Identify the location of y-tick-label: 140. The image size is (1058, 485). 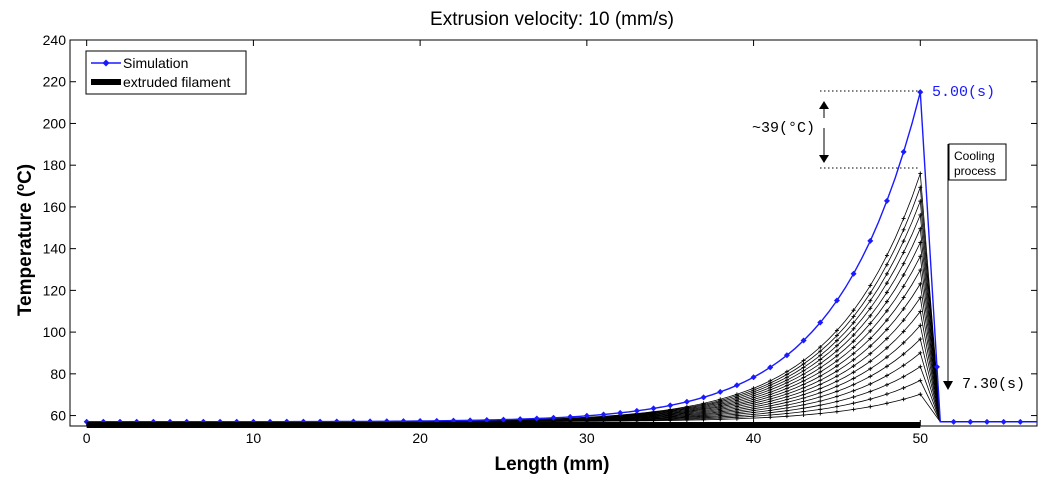
(55, 249).